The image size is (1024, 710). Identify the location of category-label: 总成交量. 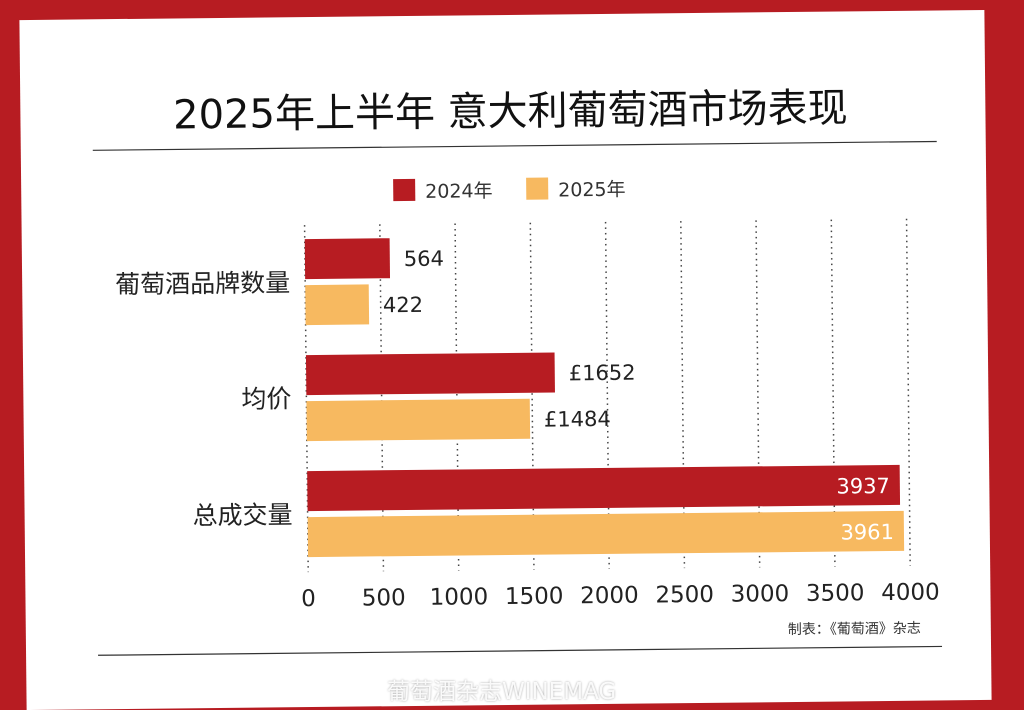
(242, 515).